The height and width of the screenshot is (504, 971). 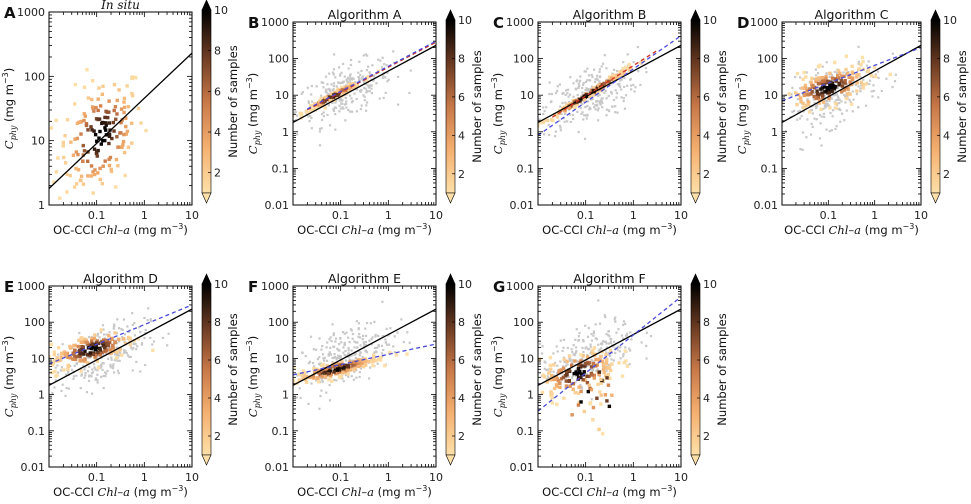 What do you see at coordinates (450, 15) in the screenshot?
I see `colorbar-top-arrow` at bounding box center [450, 15].